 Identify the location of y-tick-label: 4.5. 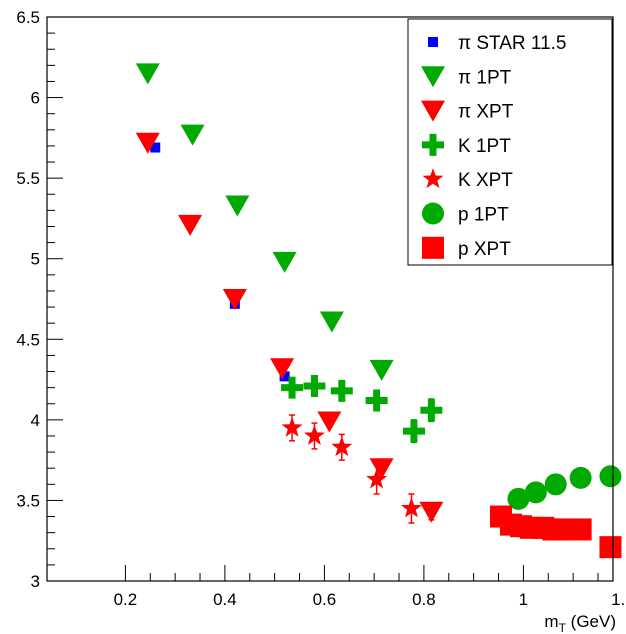
(28, 339).